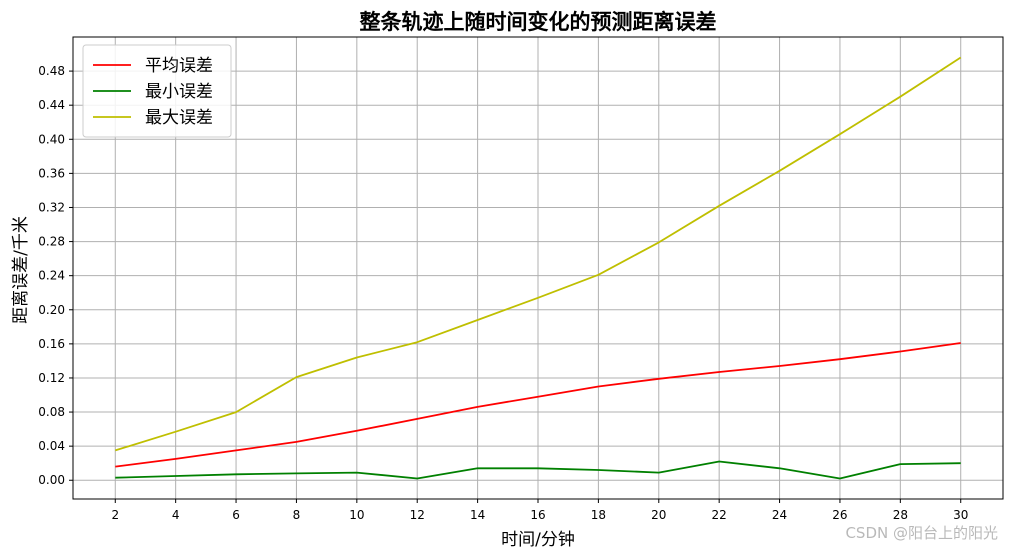 The width and height of the screenshot is (1013, 551). I want to click on y-tick-label: 0.00, so click(51, 480).